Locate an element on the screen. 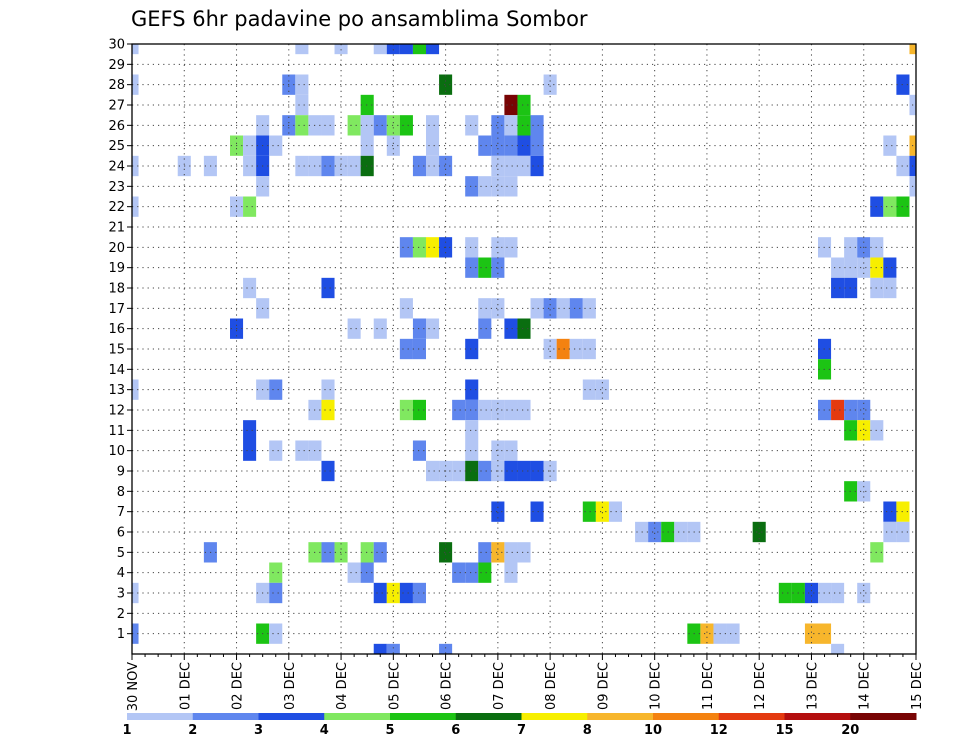 The height and width of the screenshot is (742, 960). x-tick-label: 07 DEC is located at coordinates (499, 686).